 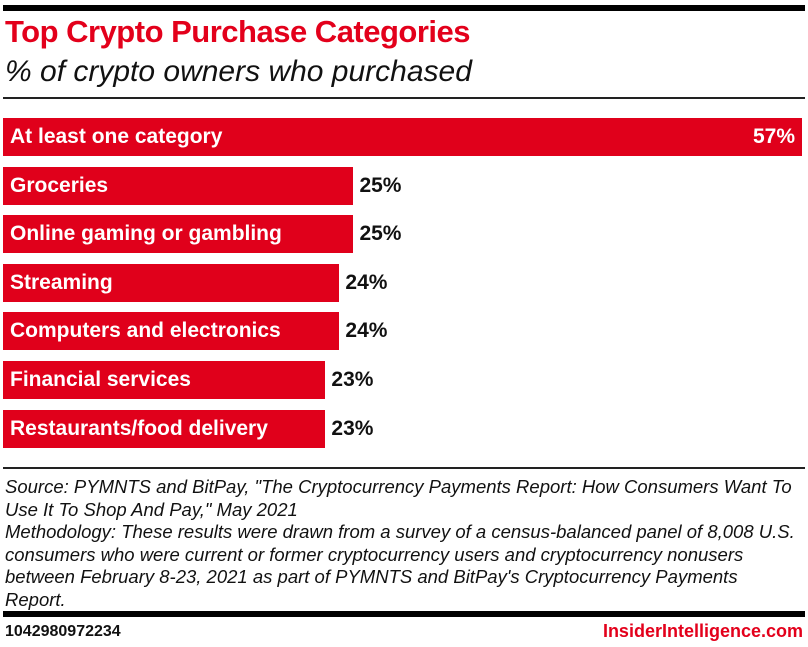 I want to click on bar-label: Streaming, so click(x=61, y=282).